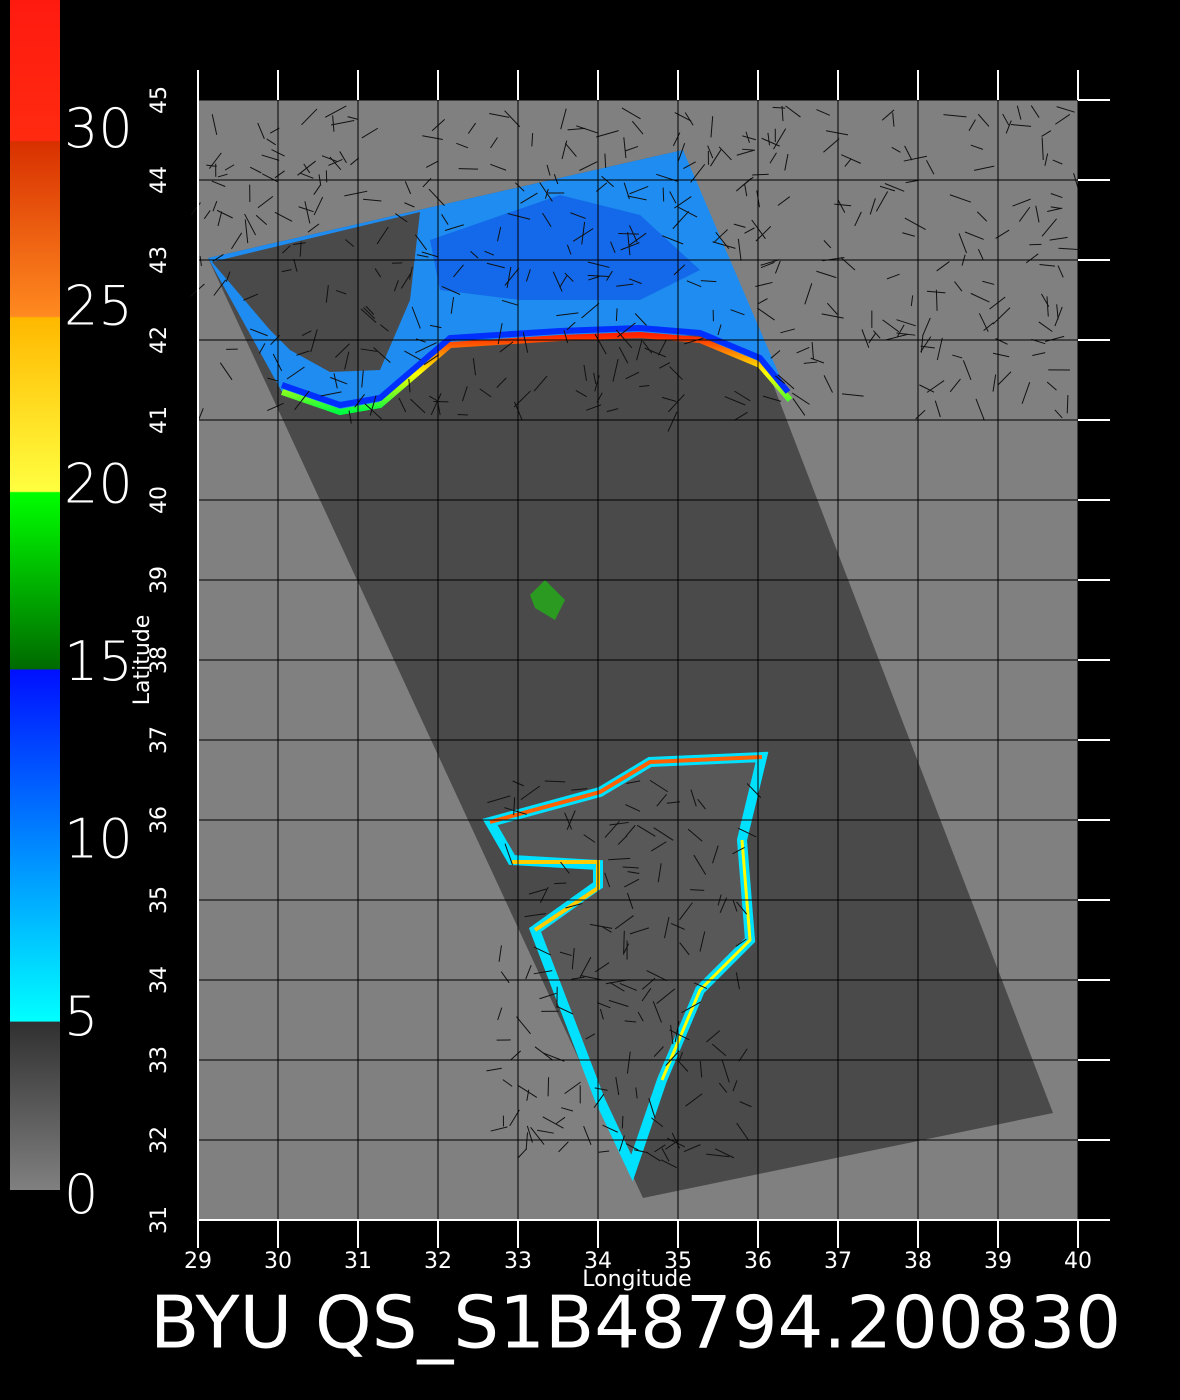 This screenshot has width=1180, height=1400. What do you see at coordinates (159, 1140) in the screenshot?
I see `y-tick-label: 32` at bounding box center [159, 1140].